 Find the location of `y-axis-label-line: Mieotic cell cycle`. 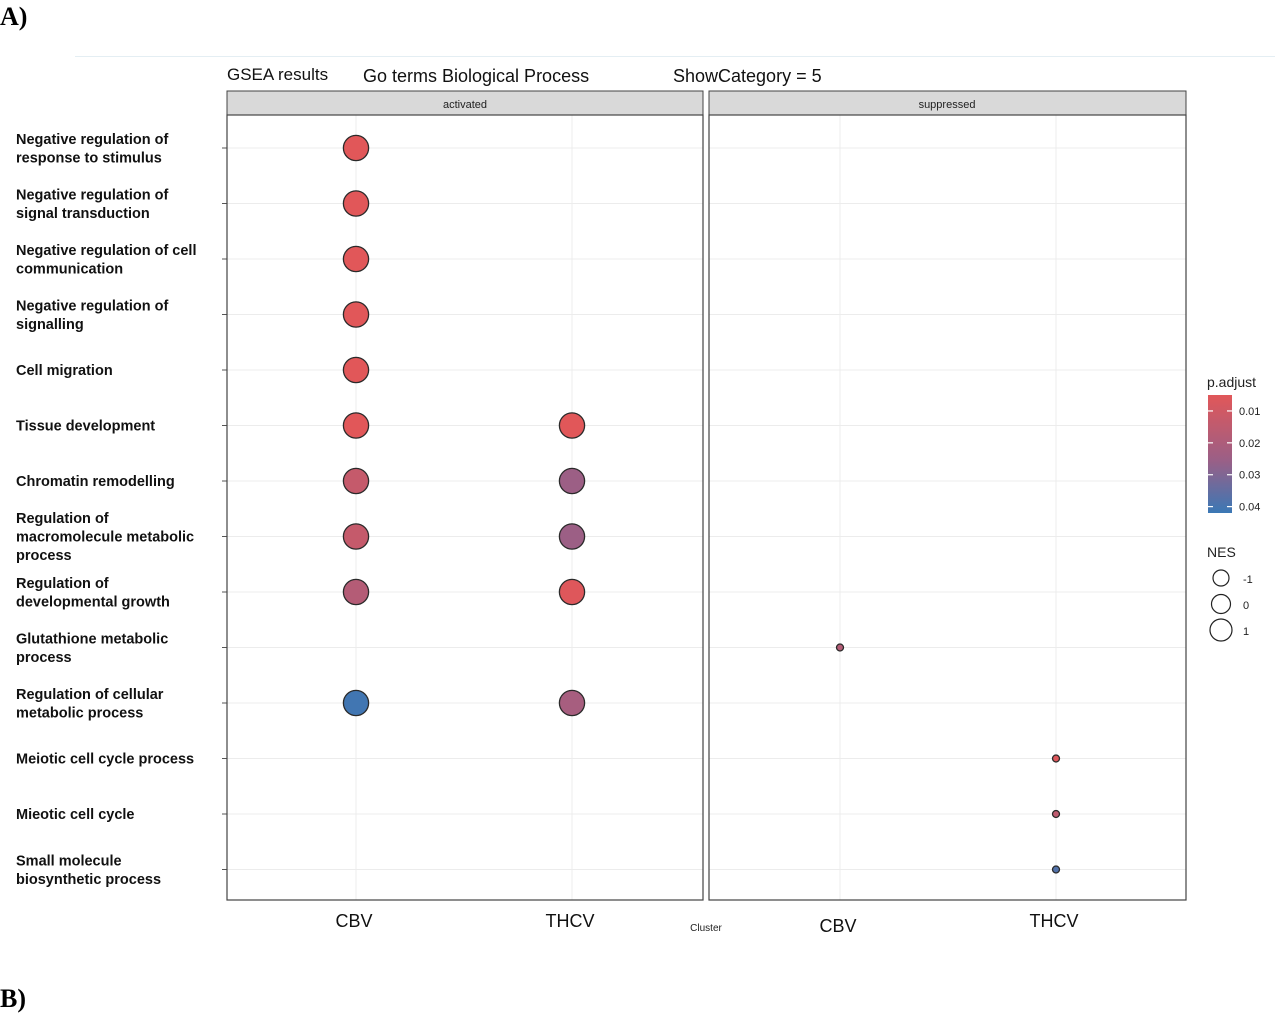

y-axis-label-line: Mieotic cell cycle is located at coordinates (75, 815).